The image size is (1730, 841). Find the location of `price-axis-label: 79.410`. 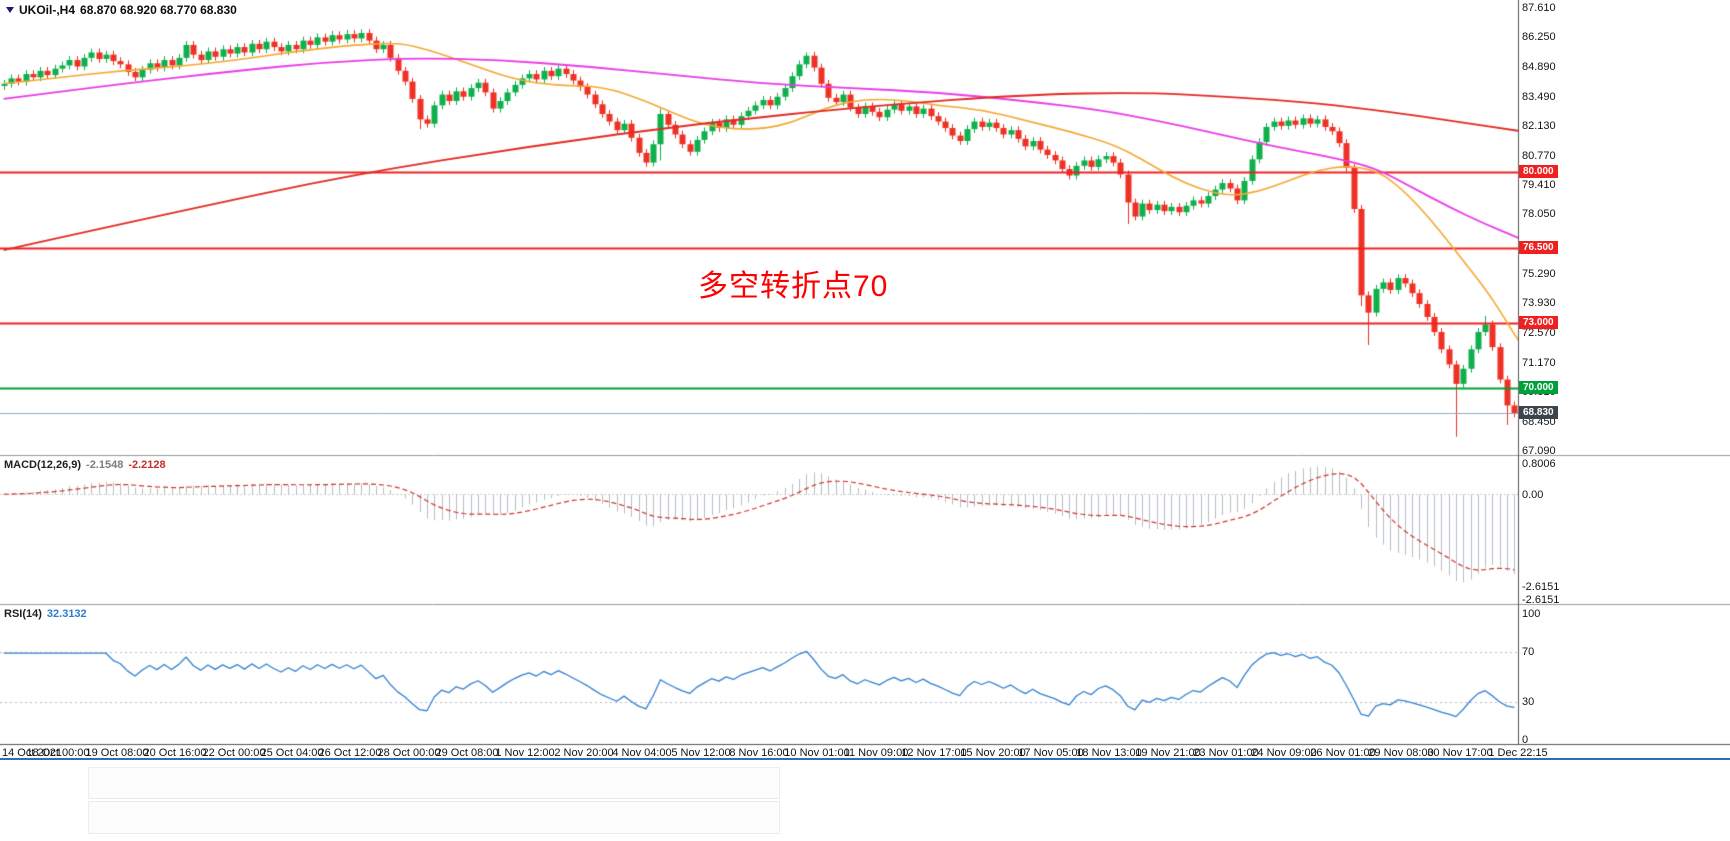

price-axis-label: 79.410 is located at coordinates (1539, 185).